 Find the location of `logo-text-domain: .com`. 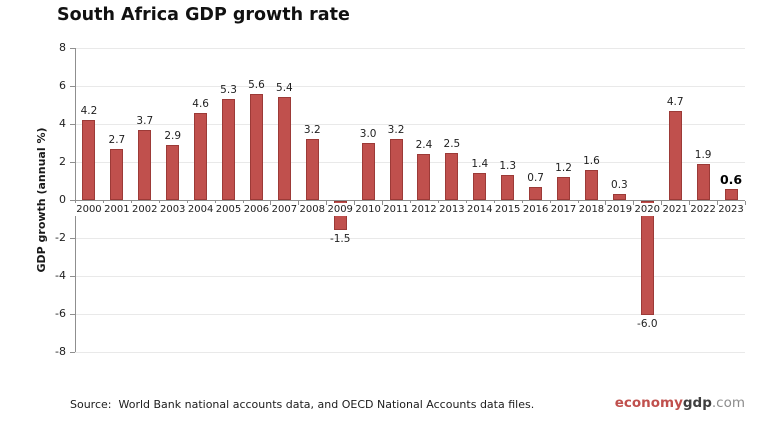

logo-text-domain: .com is located at coordinates (728, 403).